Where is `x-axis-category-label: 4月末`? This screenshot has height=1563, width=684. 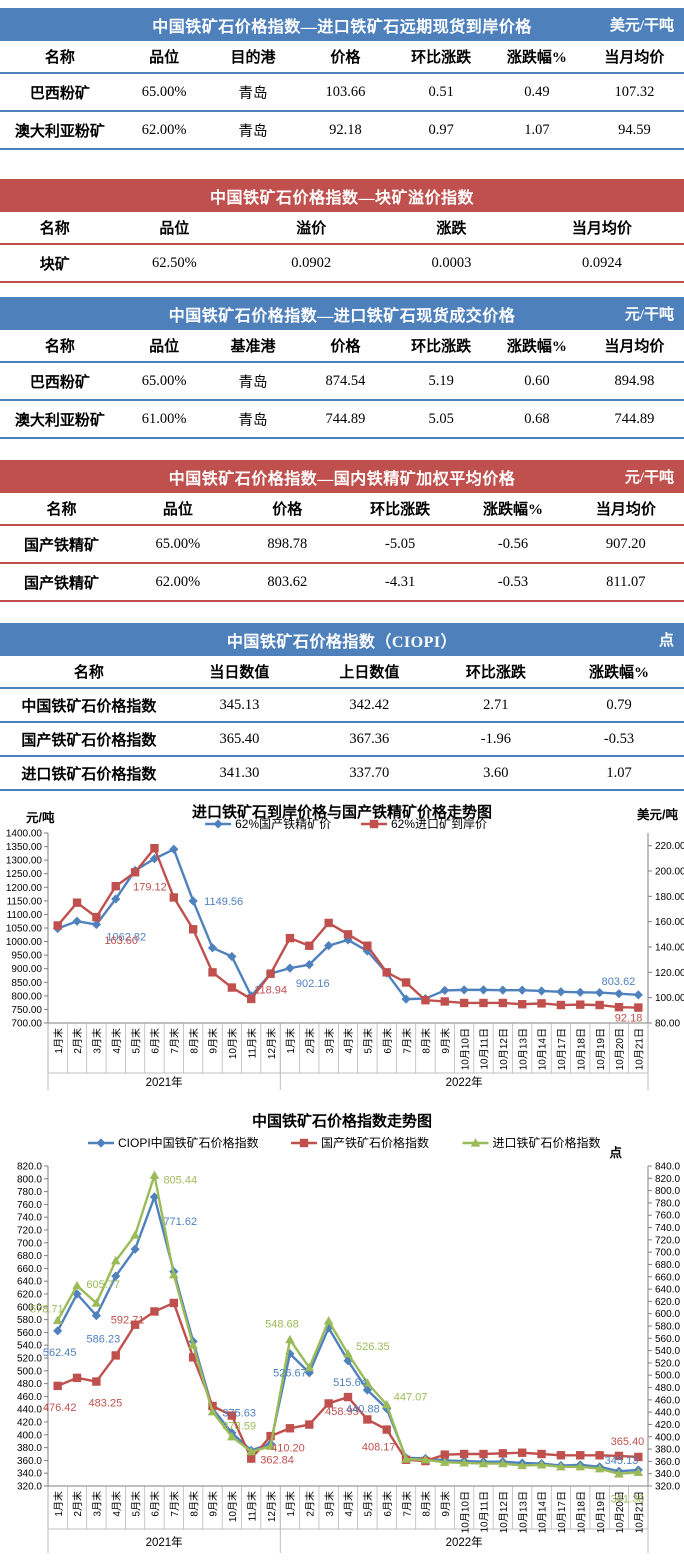
x-axis-category-label: 4月末 is located at coordinates (116, 1041).